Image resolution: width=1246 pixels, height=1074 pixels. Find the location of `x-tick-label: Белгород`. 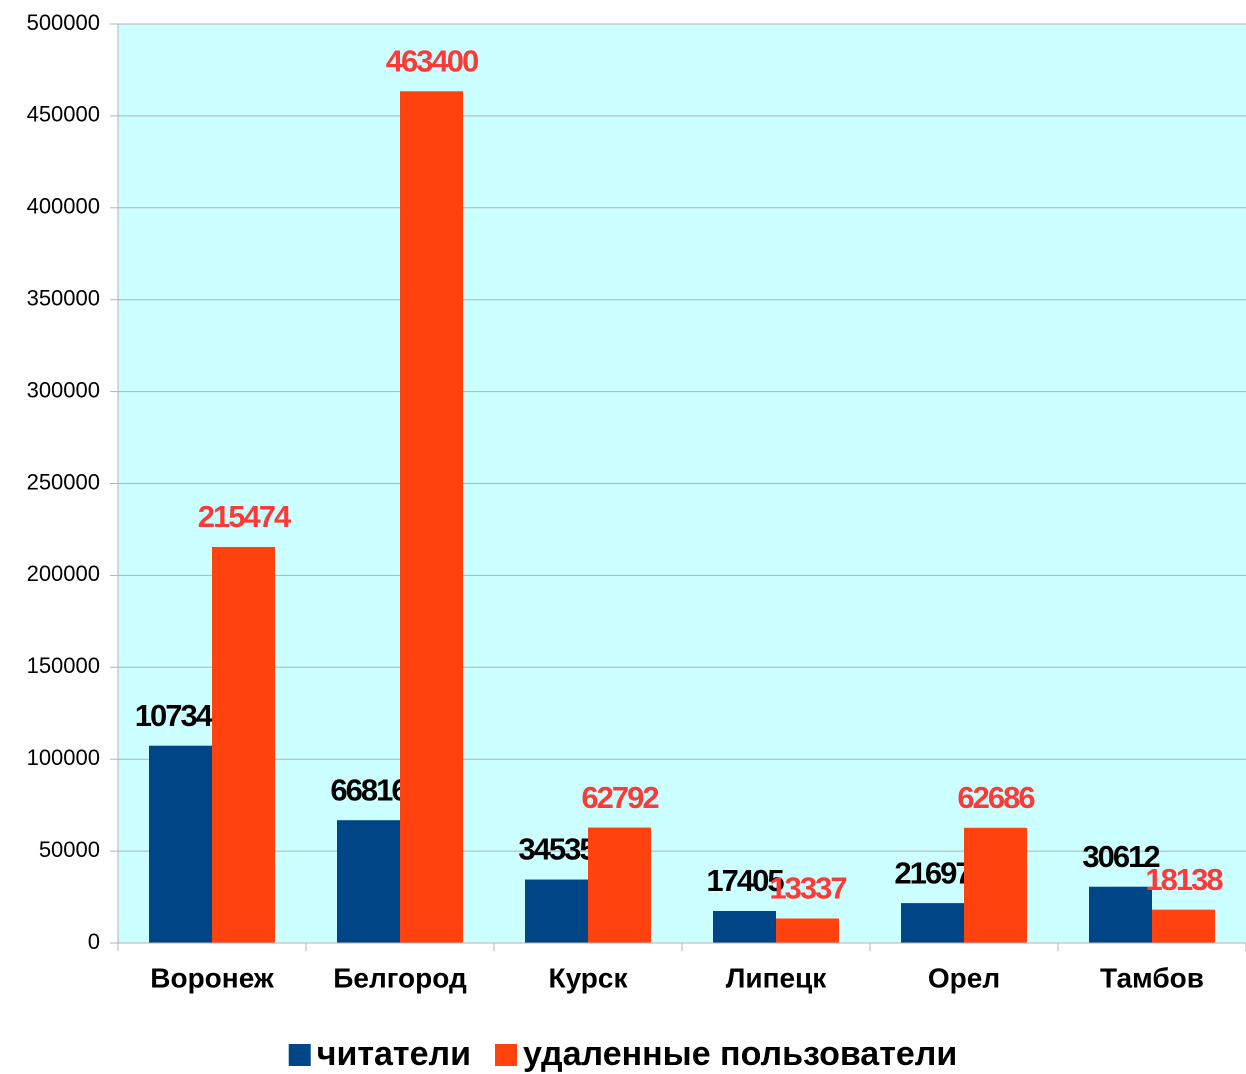

x-tick-label: Белгород is located at coordinates (400, 977).